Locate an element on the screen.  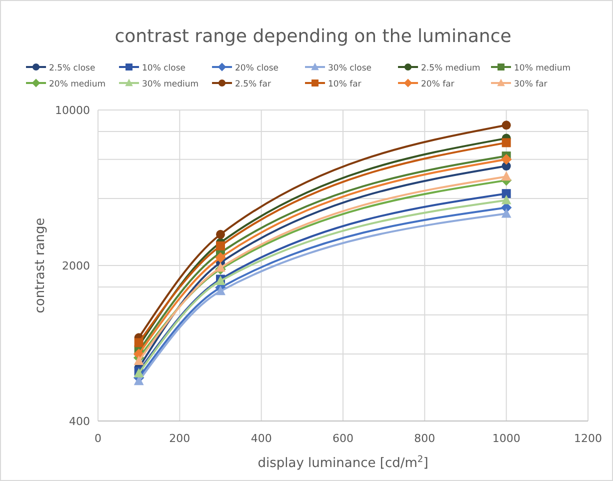
legend-label: 10% far is located at coordinates (345, 85).